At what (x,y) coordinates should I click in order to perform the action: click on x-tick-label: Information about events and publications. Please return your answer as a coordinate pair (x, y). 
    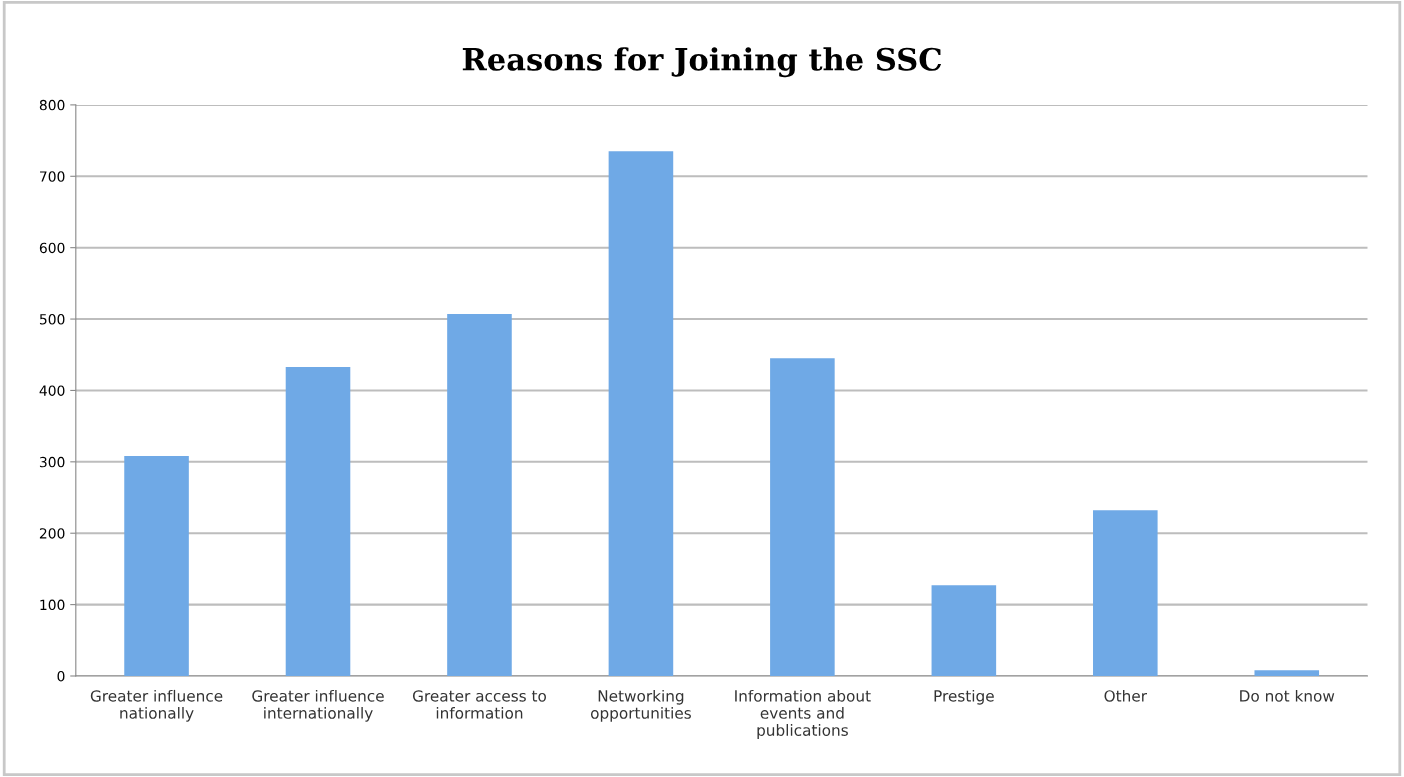
    Looking at the image, I should click on (803, 714).